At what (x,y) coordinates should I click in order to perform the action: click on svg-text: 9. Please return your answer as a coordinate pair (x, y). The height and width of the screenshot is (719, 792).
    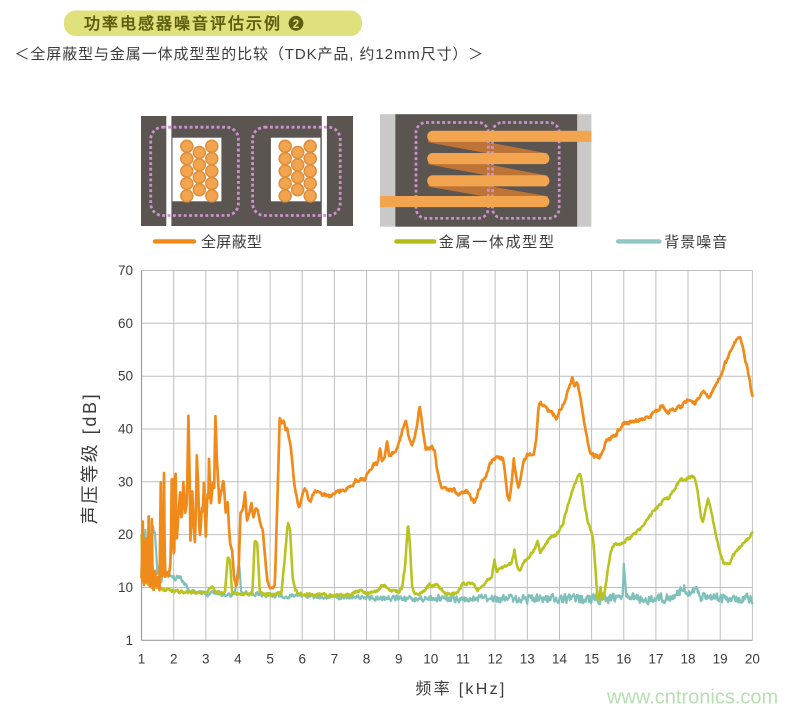
    Looking at the image, I should click on (399, 659).